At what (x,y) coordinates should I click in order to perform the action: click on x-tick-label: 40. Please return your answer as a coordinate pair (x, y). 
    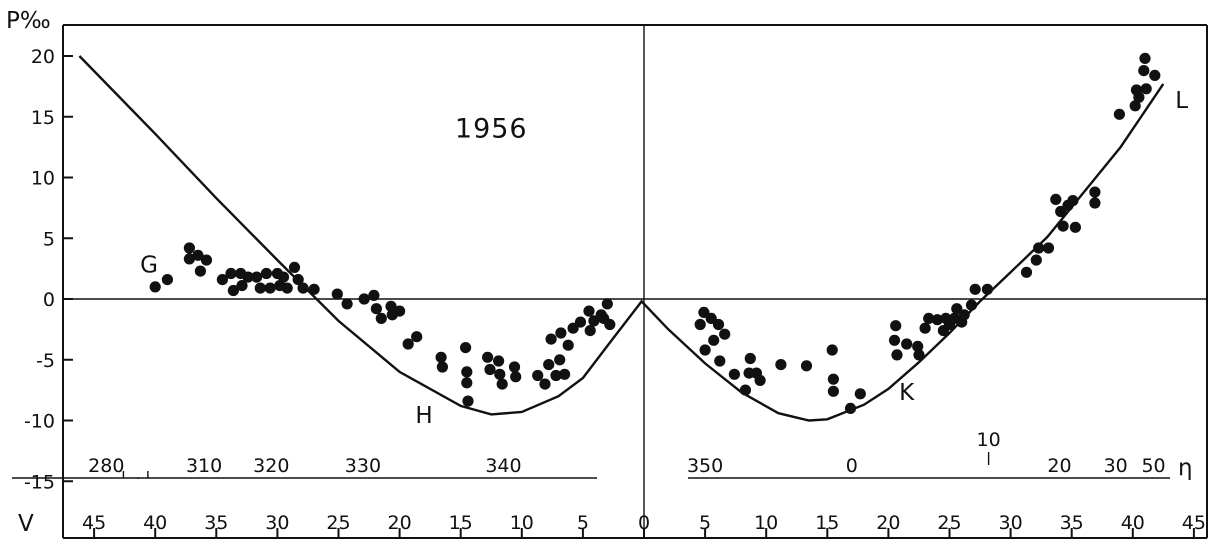
    Looking at the image, I should click on (1133, 523).